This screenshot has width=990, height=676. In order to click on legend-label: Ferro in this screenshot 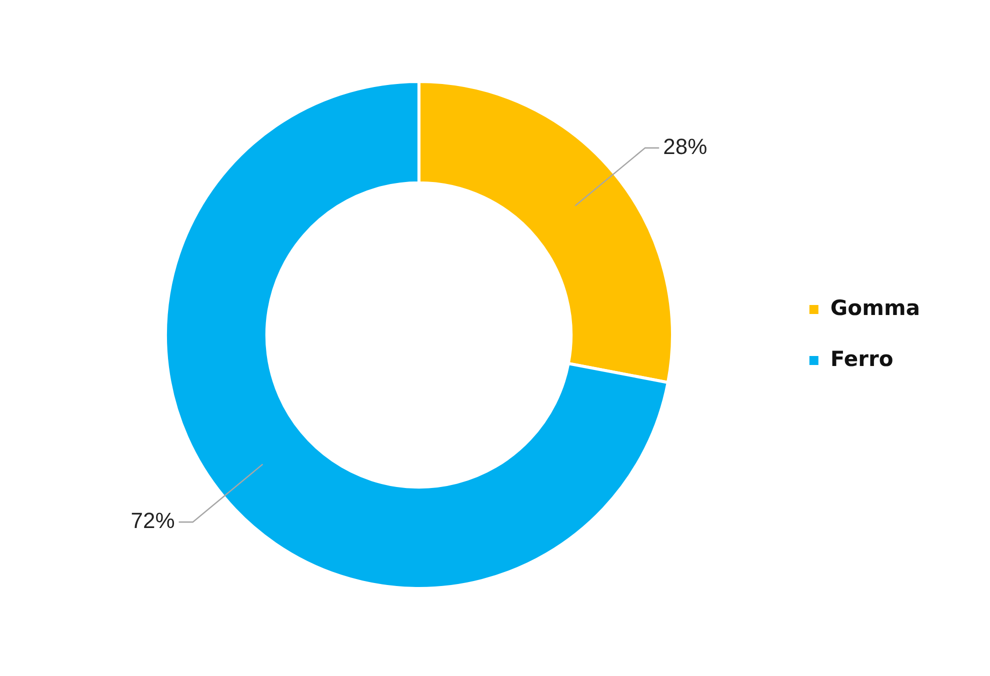, I will do `click(862, 358)`.